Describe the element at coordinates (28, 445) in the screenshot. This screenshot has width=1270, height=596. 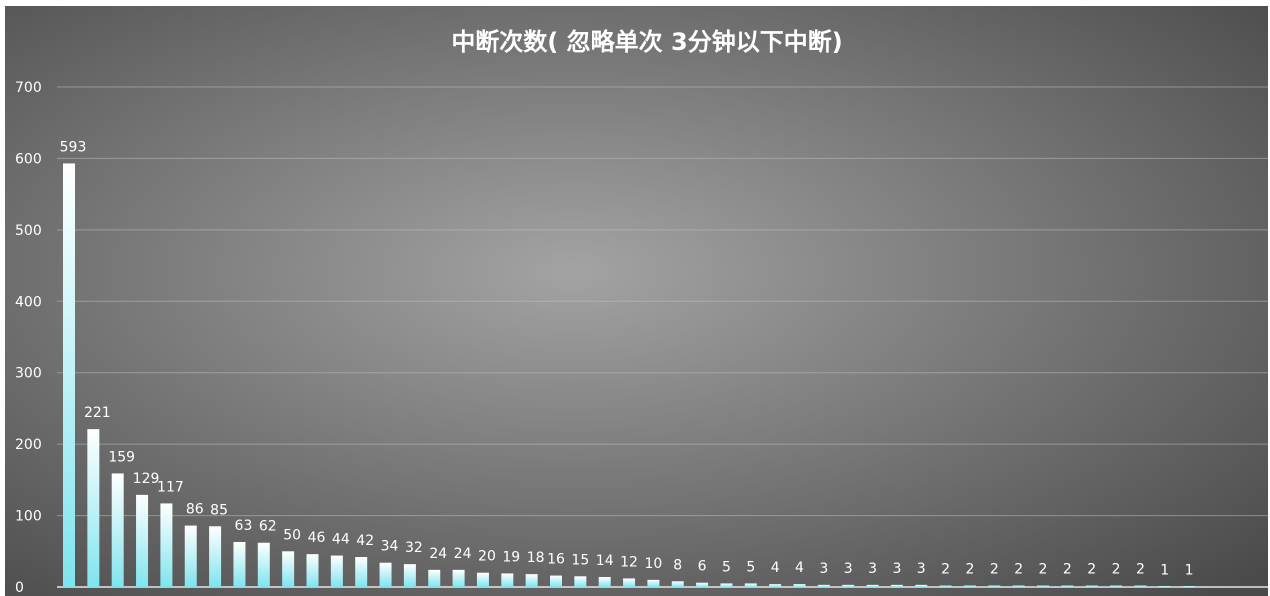
I see `y-tick-label: 200` at that location.